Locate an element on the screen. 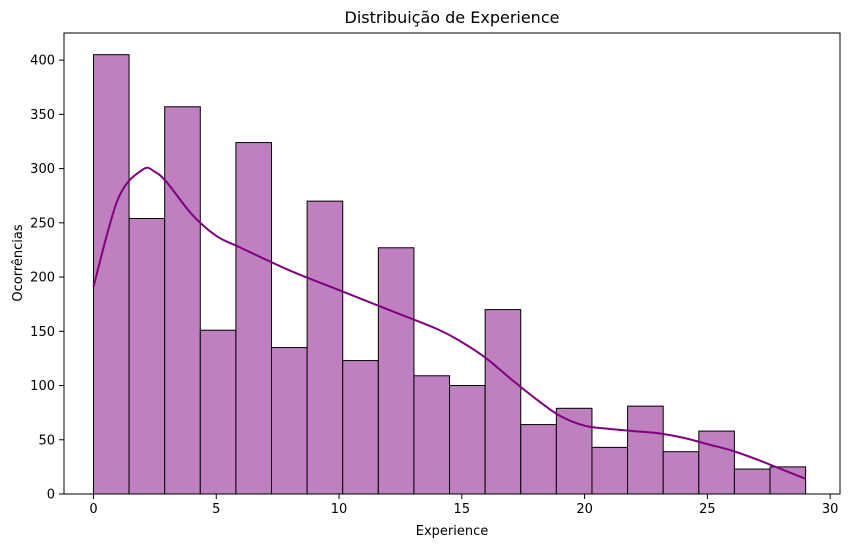 Image resolution: width=850 pixels, height=547 pixels. x-tick-label: 25 is located at coordinates (707, 509).